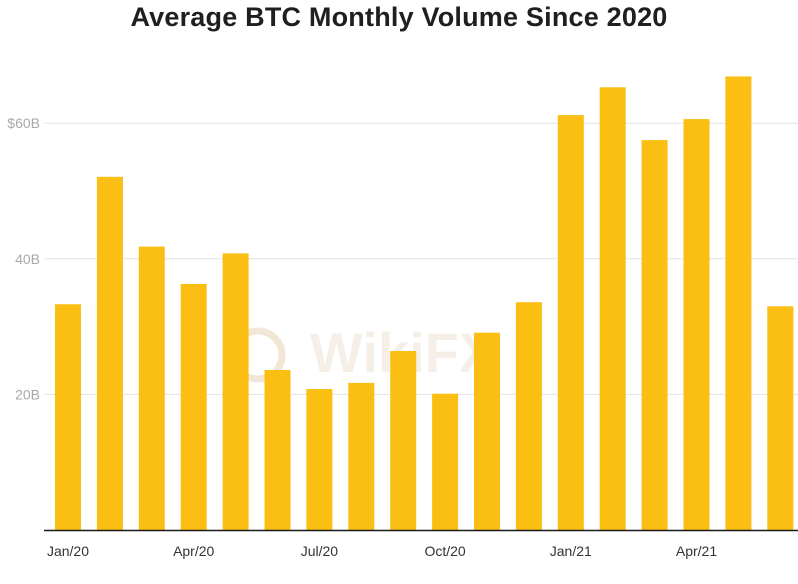 The height and width of the screenshot is (584, 798). What do you see at coordinates (23, 123) in the screenshot?
I see `y-tick-label: $60B` at bounding box center [23, 123].